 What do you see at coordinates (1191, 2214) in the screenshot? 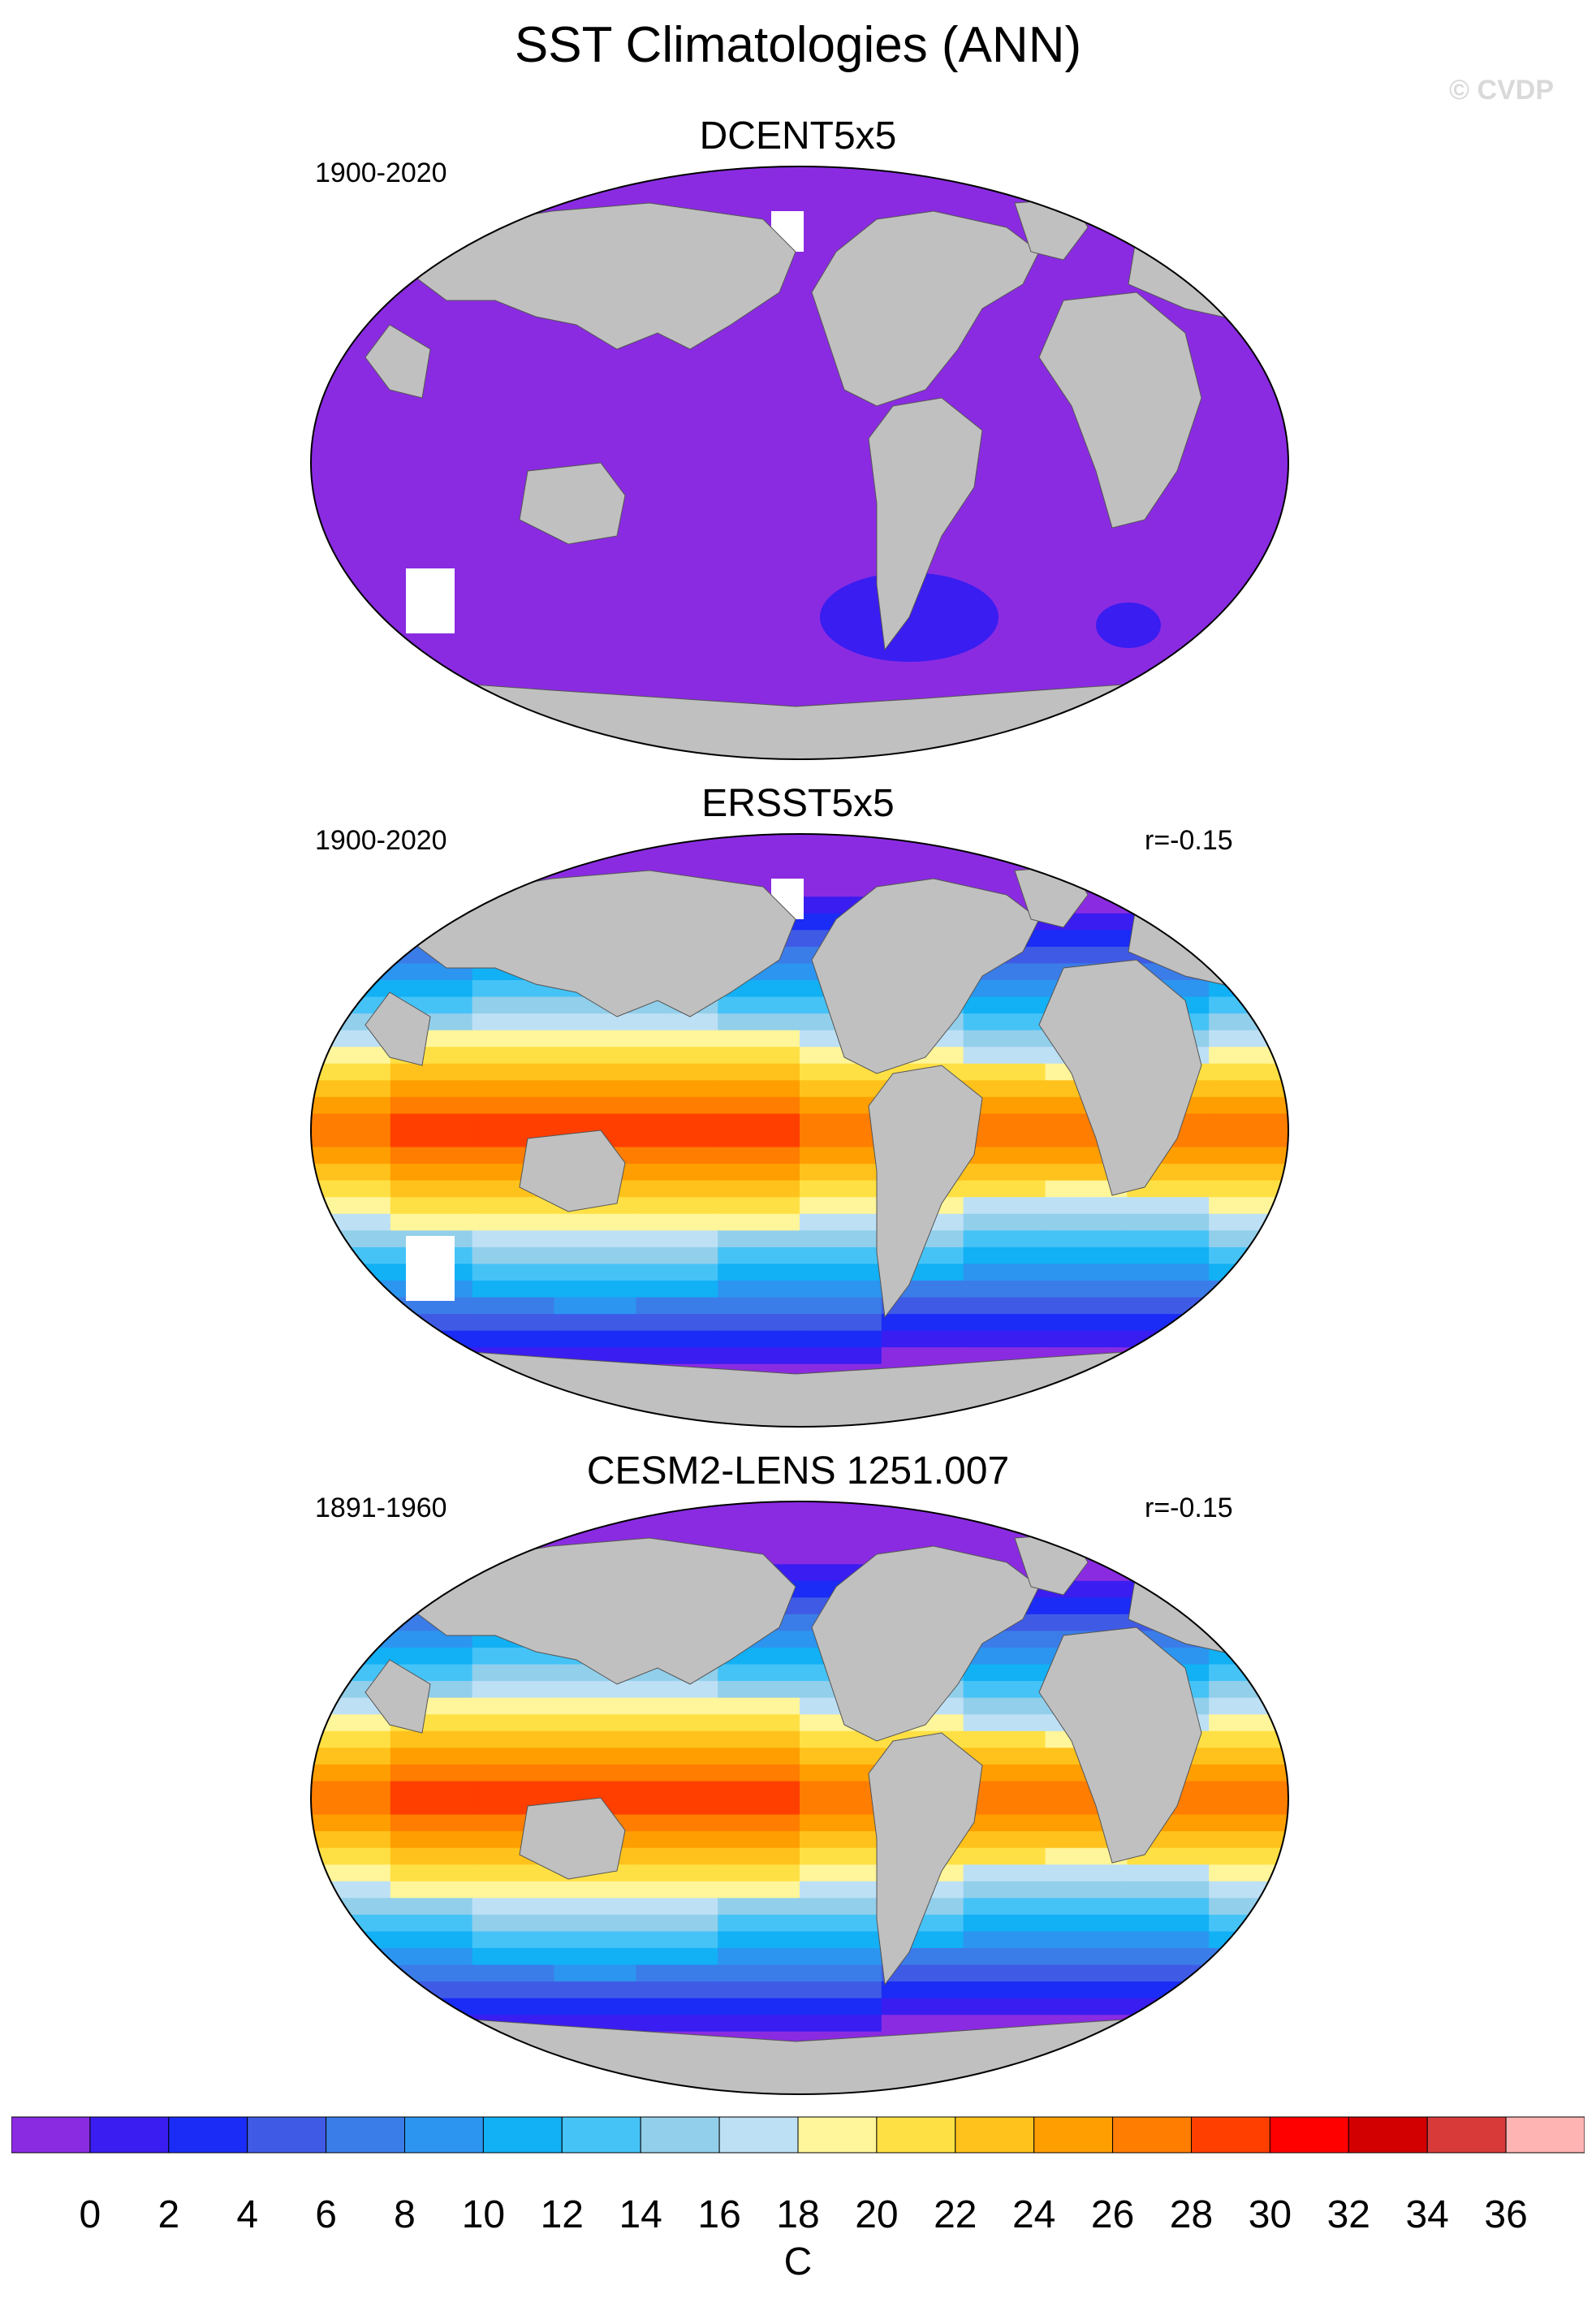
I see `colorbar-tick-label: 28` at bounding box center [1191, 2214].